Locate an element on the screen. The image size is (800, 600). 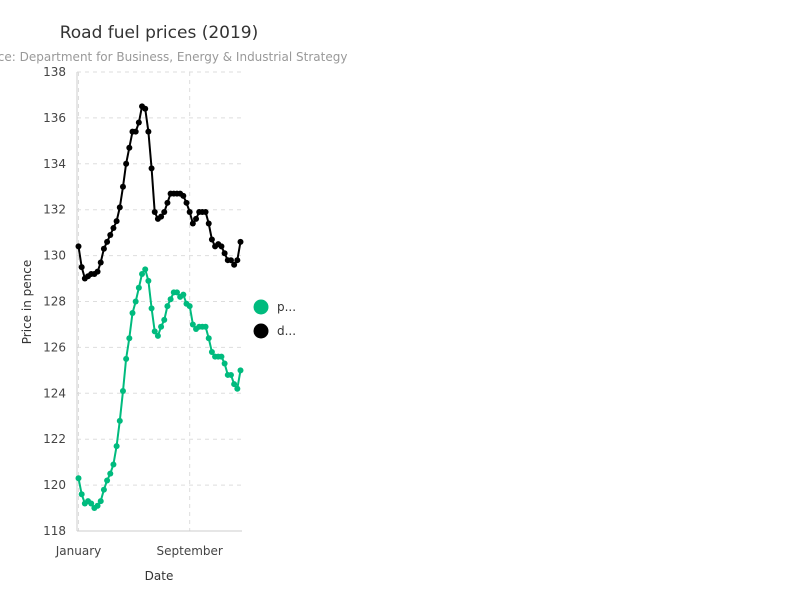
y-tick-label: 132 is located at coordinates (54, 210).